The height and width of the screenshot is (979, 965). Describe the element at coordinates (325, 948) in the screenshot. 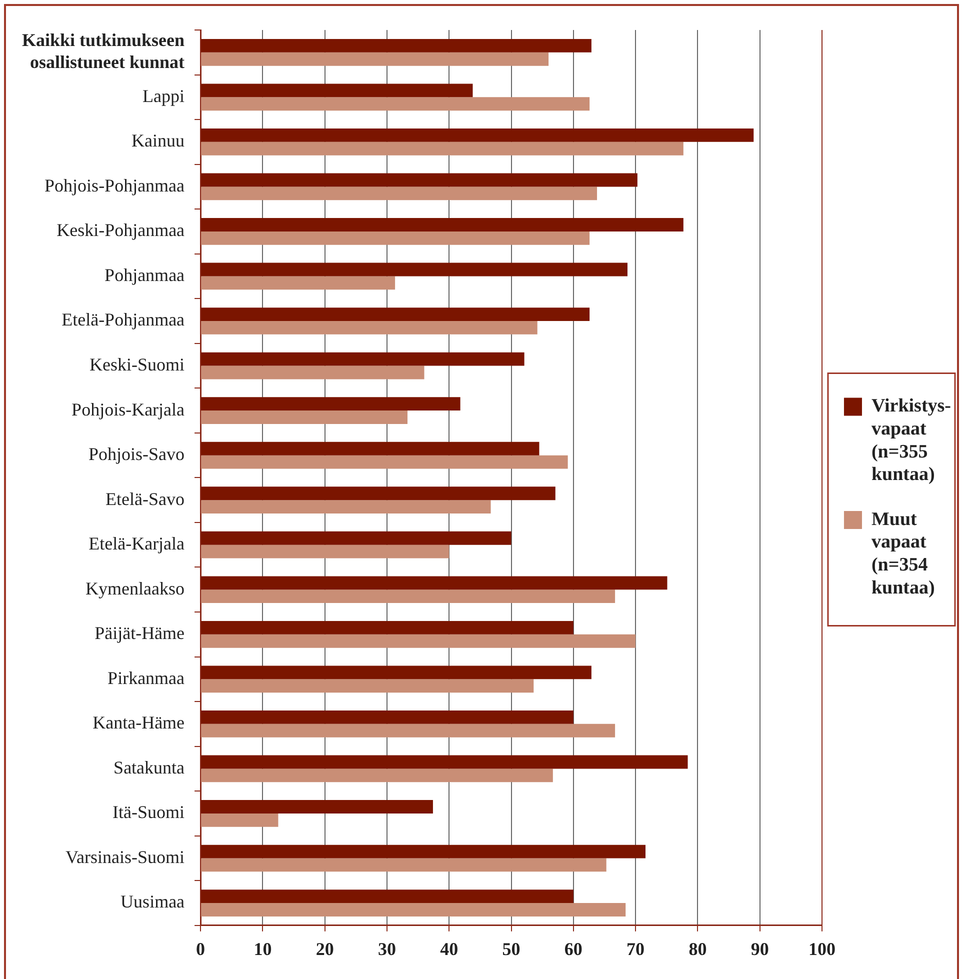

I see `x-tick-label: 20` at that location.